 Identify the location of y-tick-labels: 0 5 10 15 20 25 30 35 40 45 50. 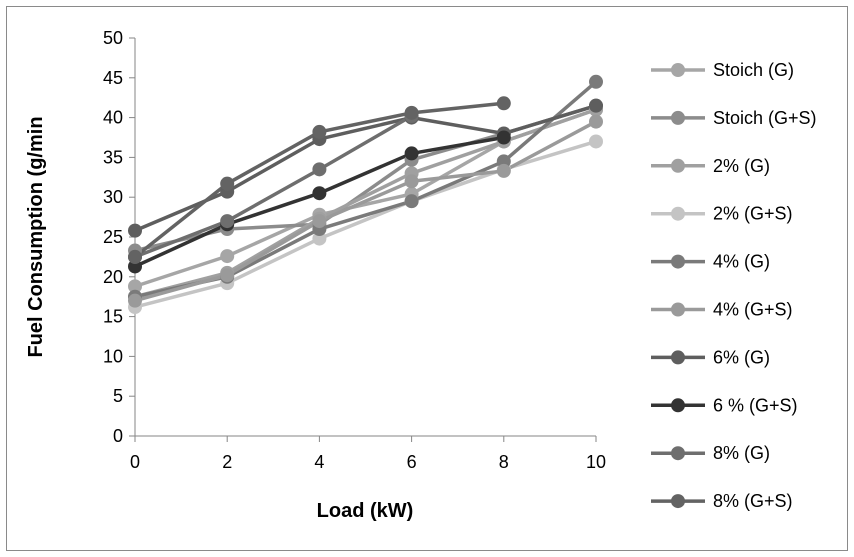
(119, 237).